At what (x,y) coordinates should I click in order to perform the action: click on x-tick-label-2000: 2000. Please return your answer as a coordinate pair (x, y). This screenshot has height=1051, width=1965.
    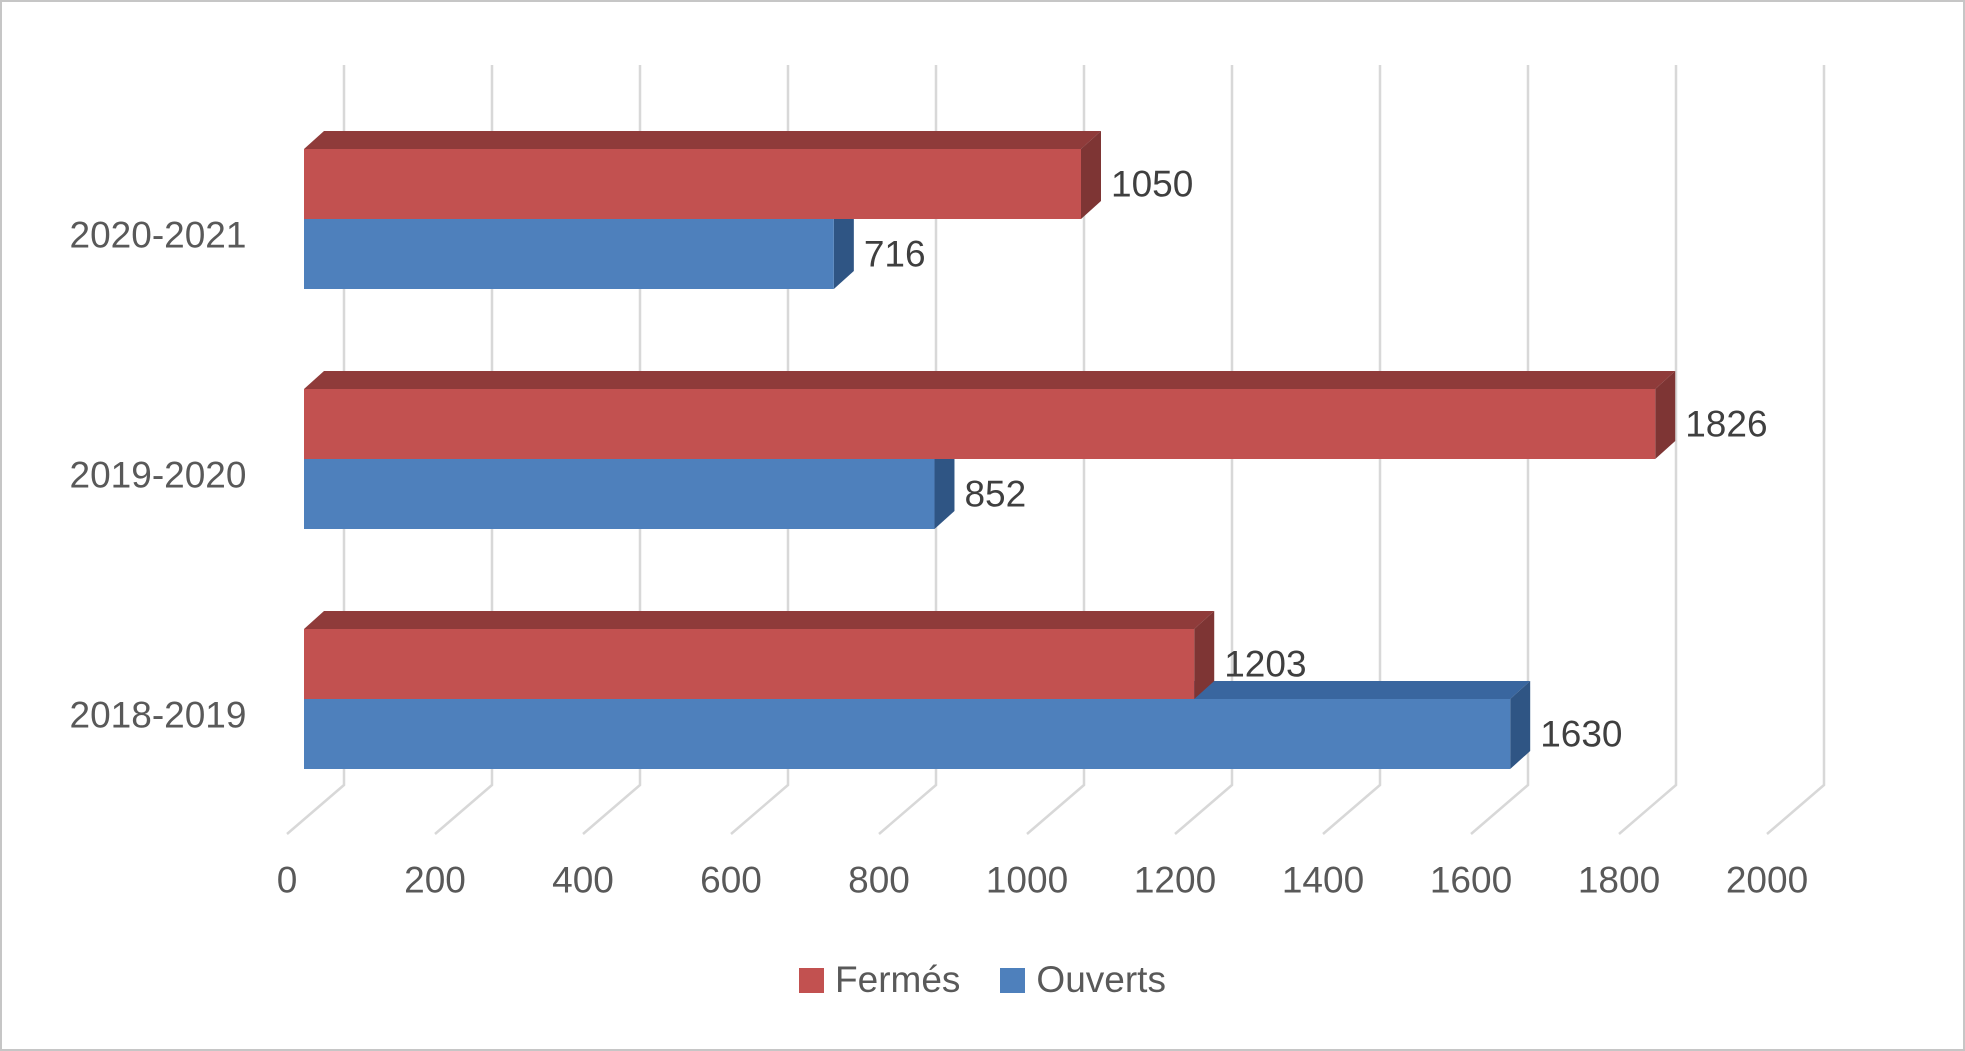
    Looking at the image, I should click on (1767, 880).